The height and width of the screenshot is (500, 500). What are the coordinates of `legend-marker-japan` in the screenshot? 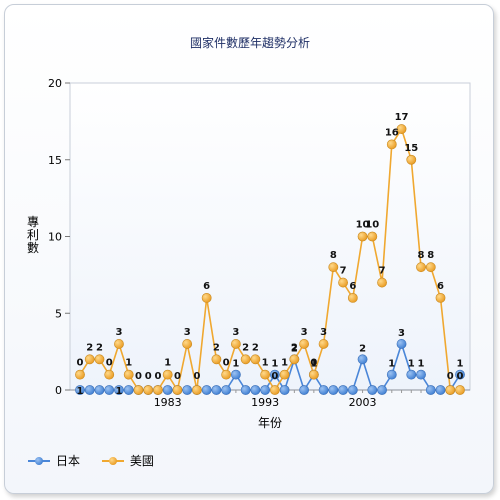 It's located at (39, 460).